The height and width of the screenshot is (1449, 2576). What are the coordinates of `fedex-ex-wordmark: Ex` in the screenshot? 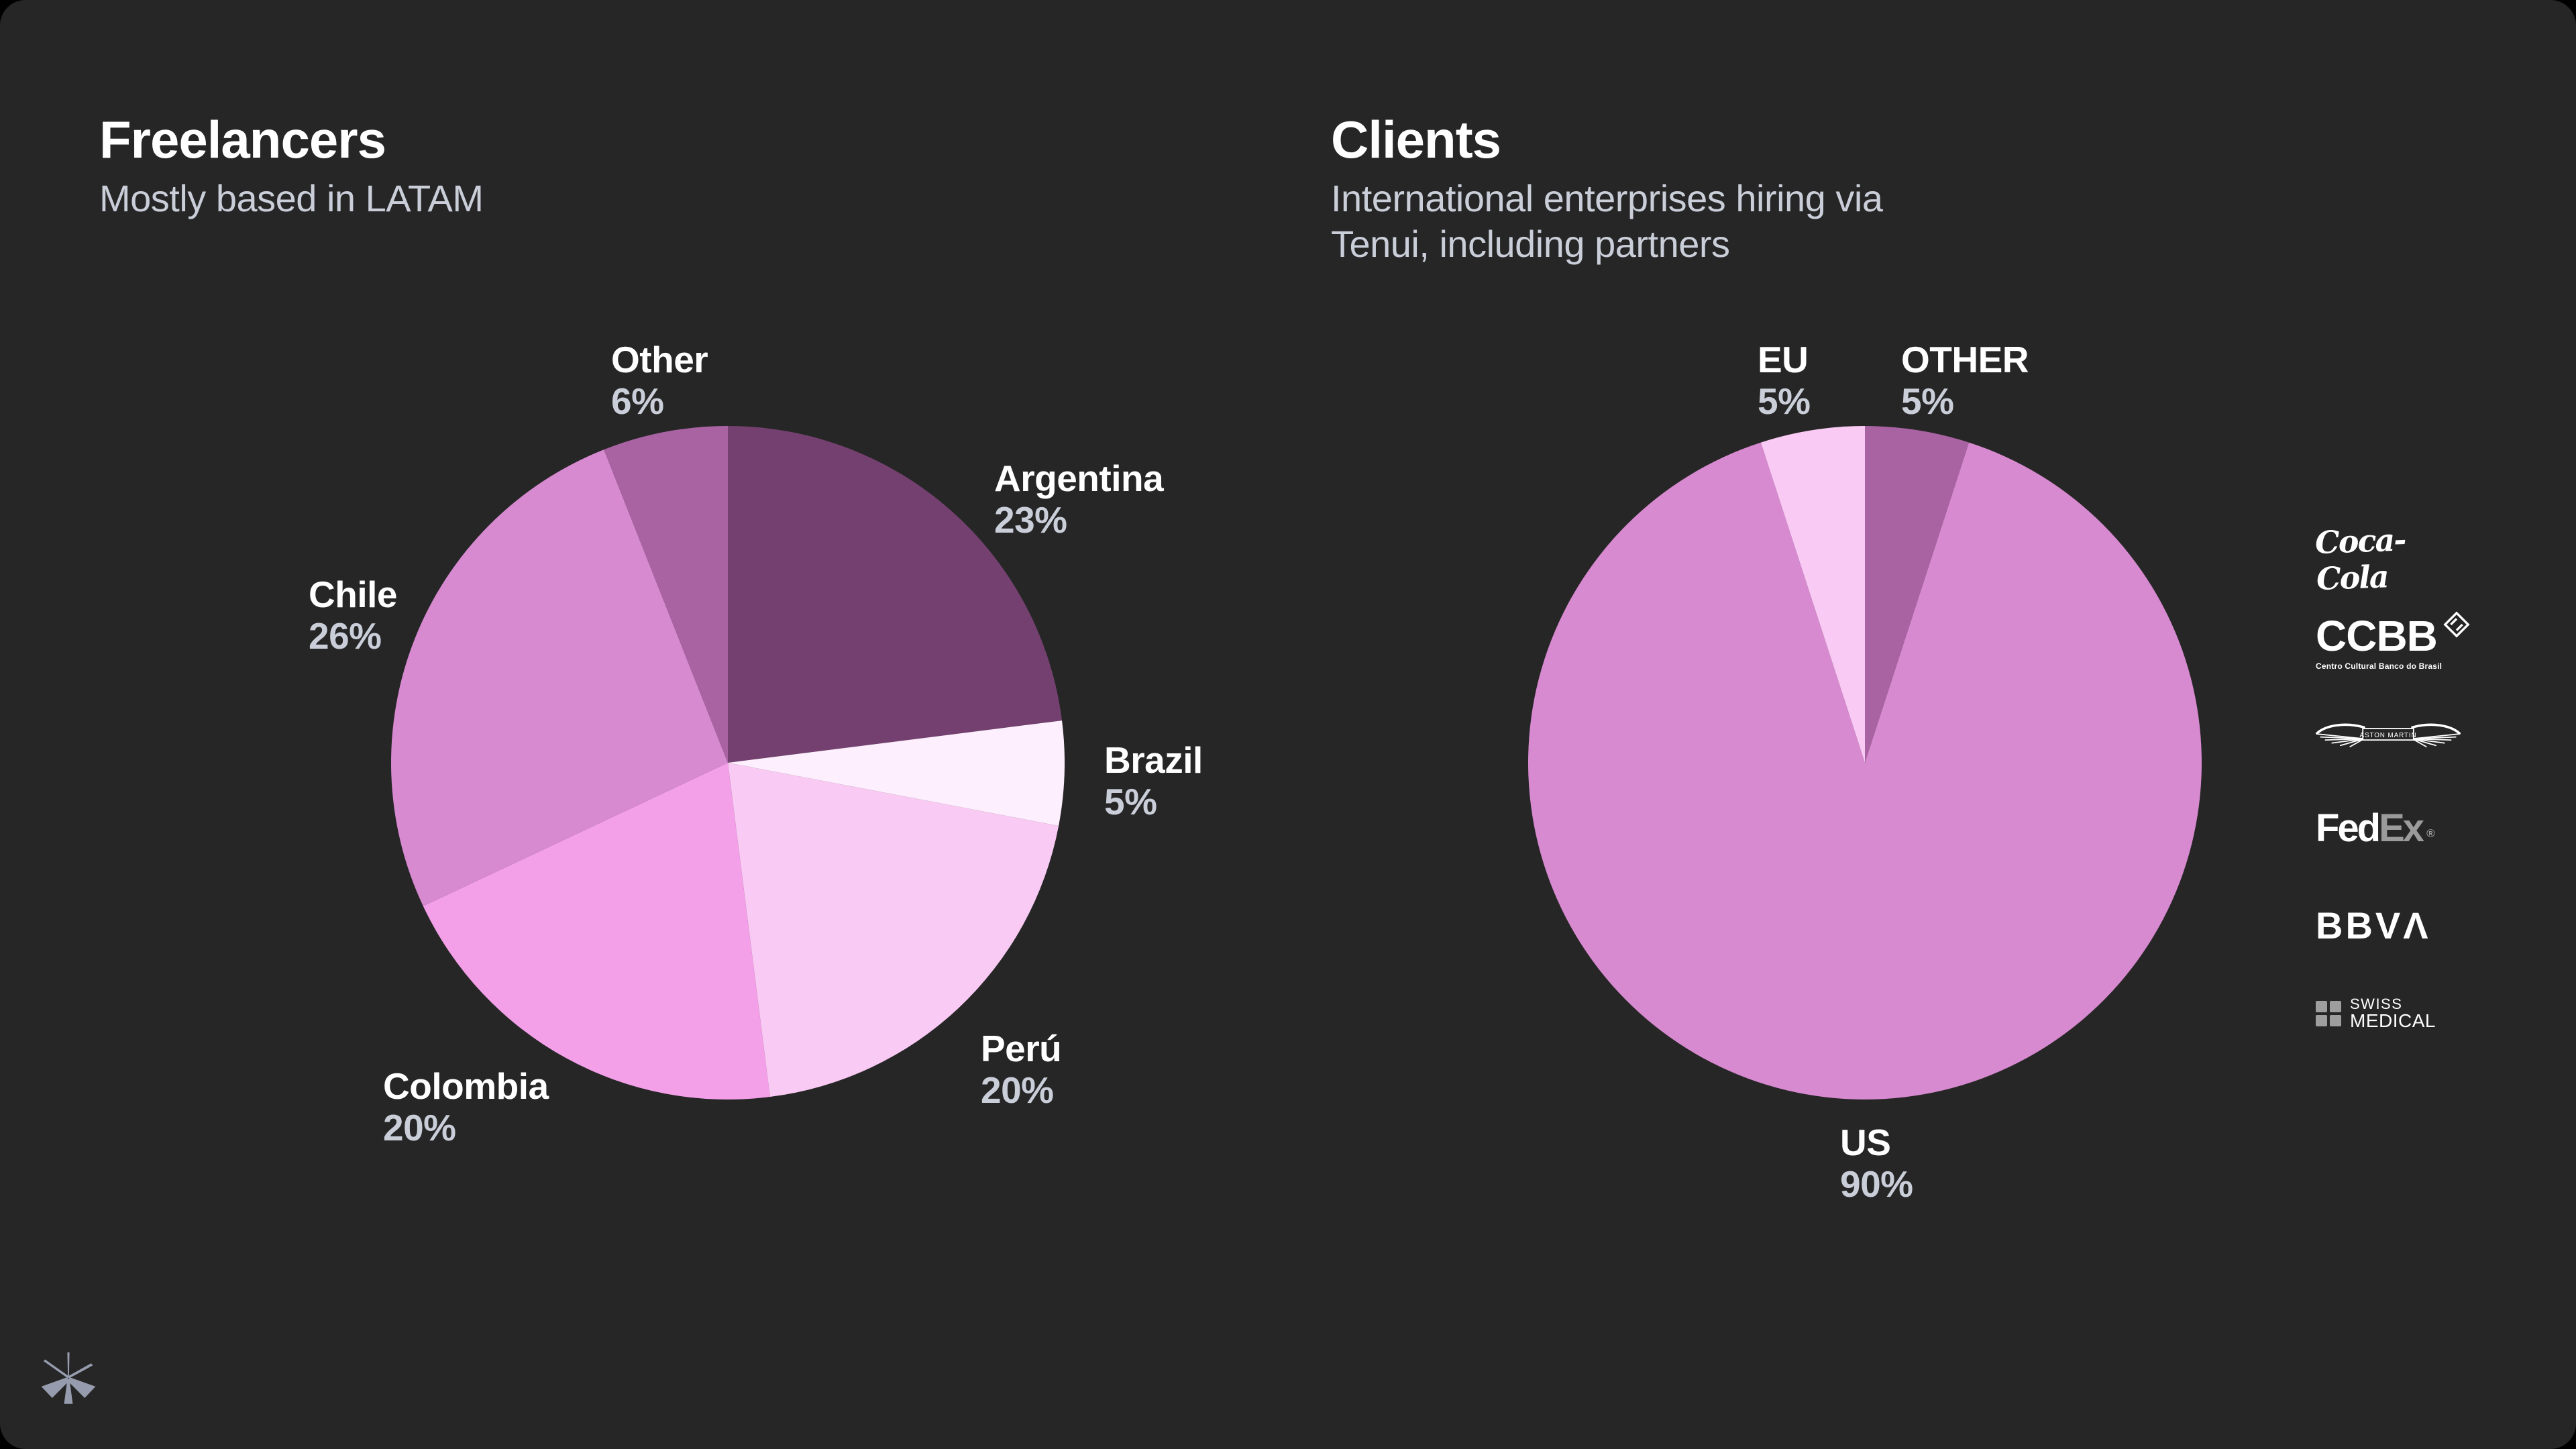 It's located at (2401, 828).